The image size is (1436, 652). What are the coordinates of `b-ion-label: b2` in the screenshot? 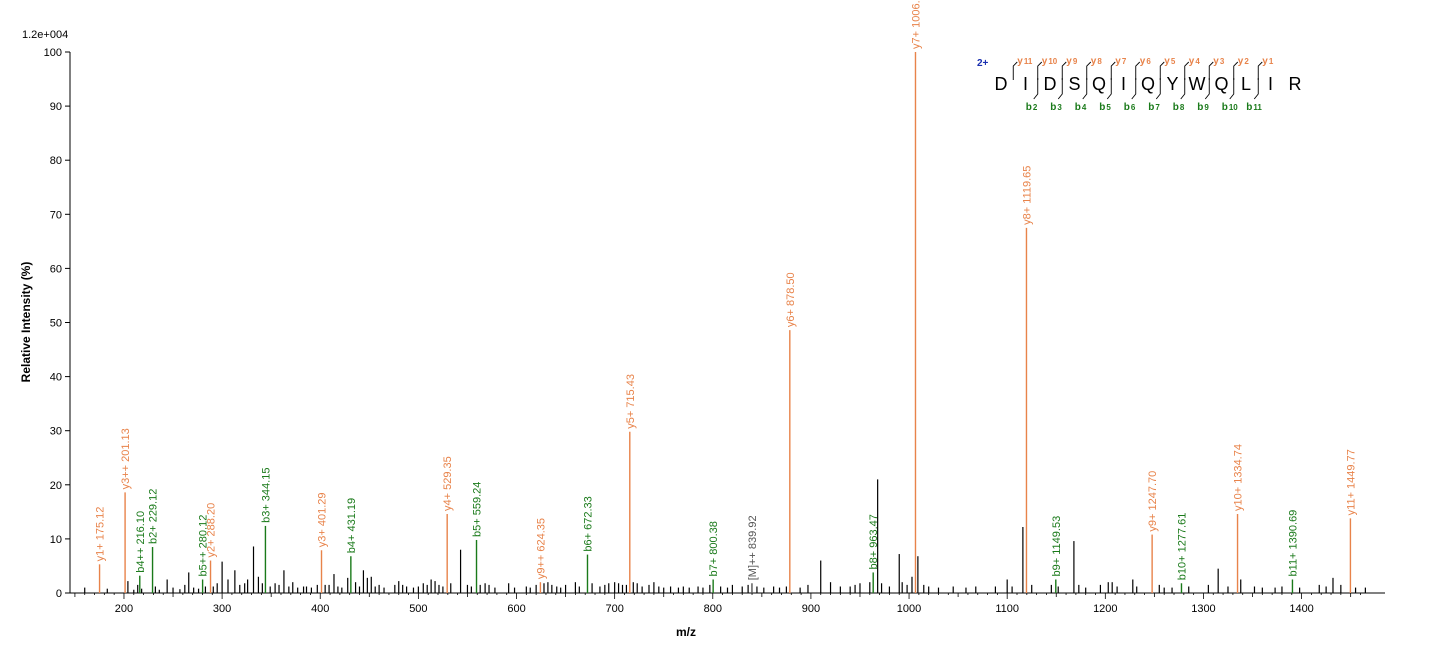 It's located at (1032, 107).